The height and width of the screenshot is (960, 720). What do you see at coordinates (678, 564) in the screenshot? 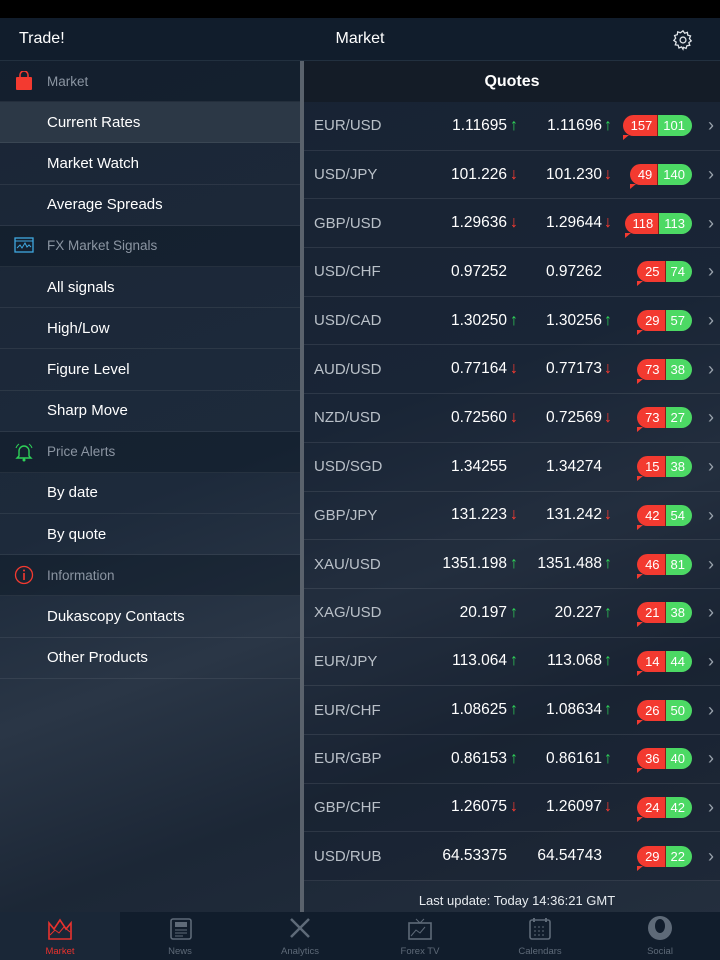
I see `buy-count: 81` at bounding box center [678, 564].